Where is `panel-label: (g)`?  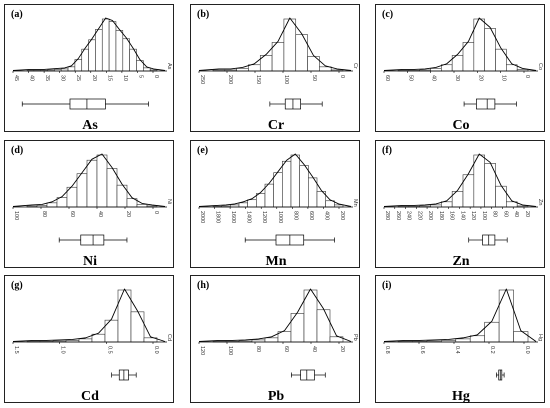
panel-label: (g) is located at coordinates (17, 285).